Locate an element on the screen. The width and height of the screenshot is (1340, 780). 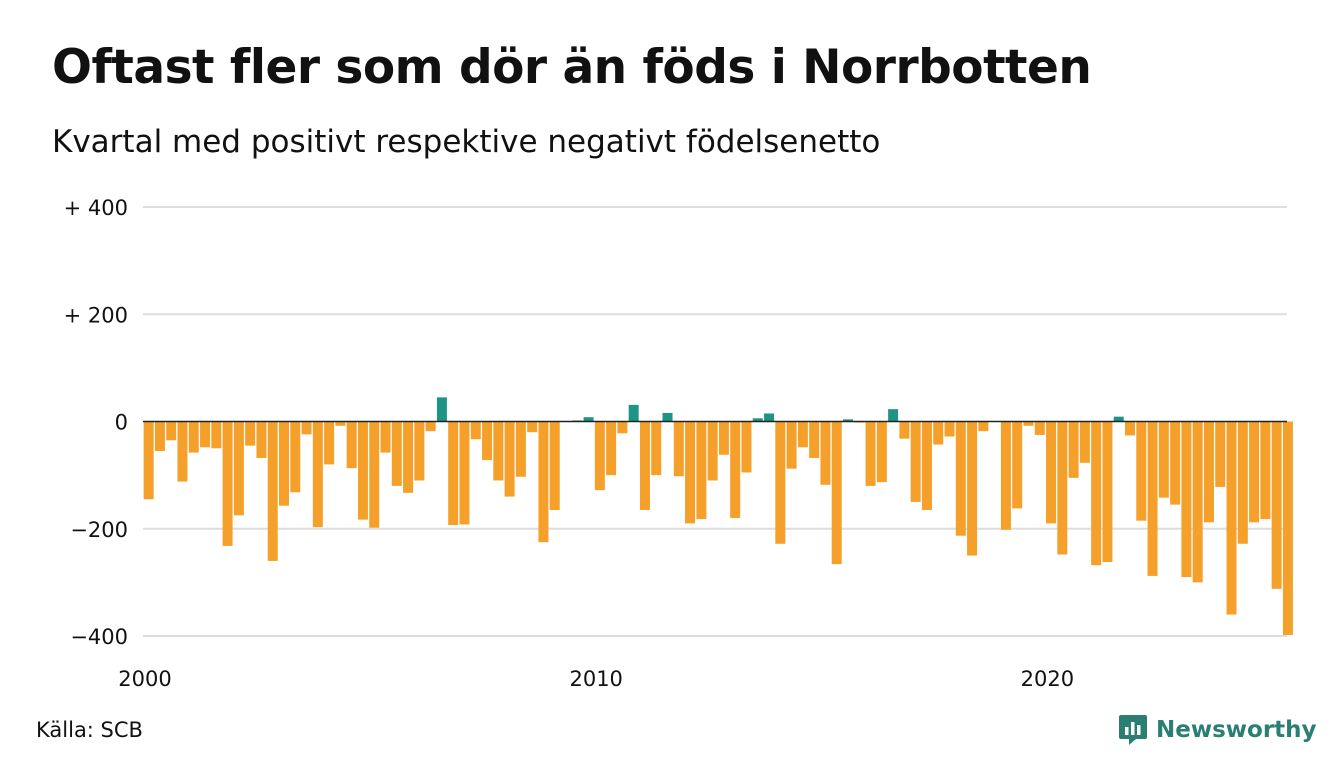
x-tick-label: 2020 is located at coordinates (1047, 679).